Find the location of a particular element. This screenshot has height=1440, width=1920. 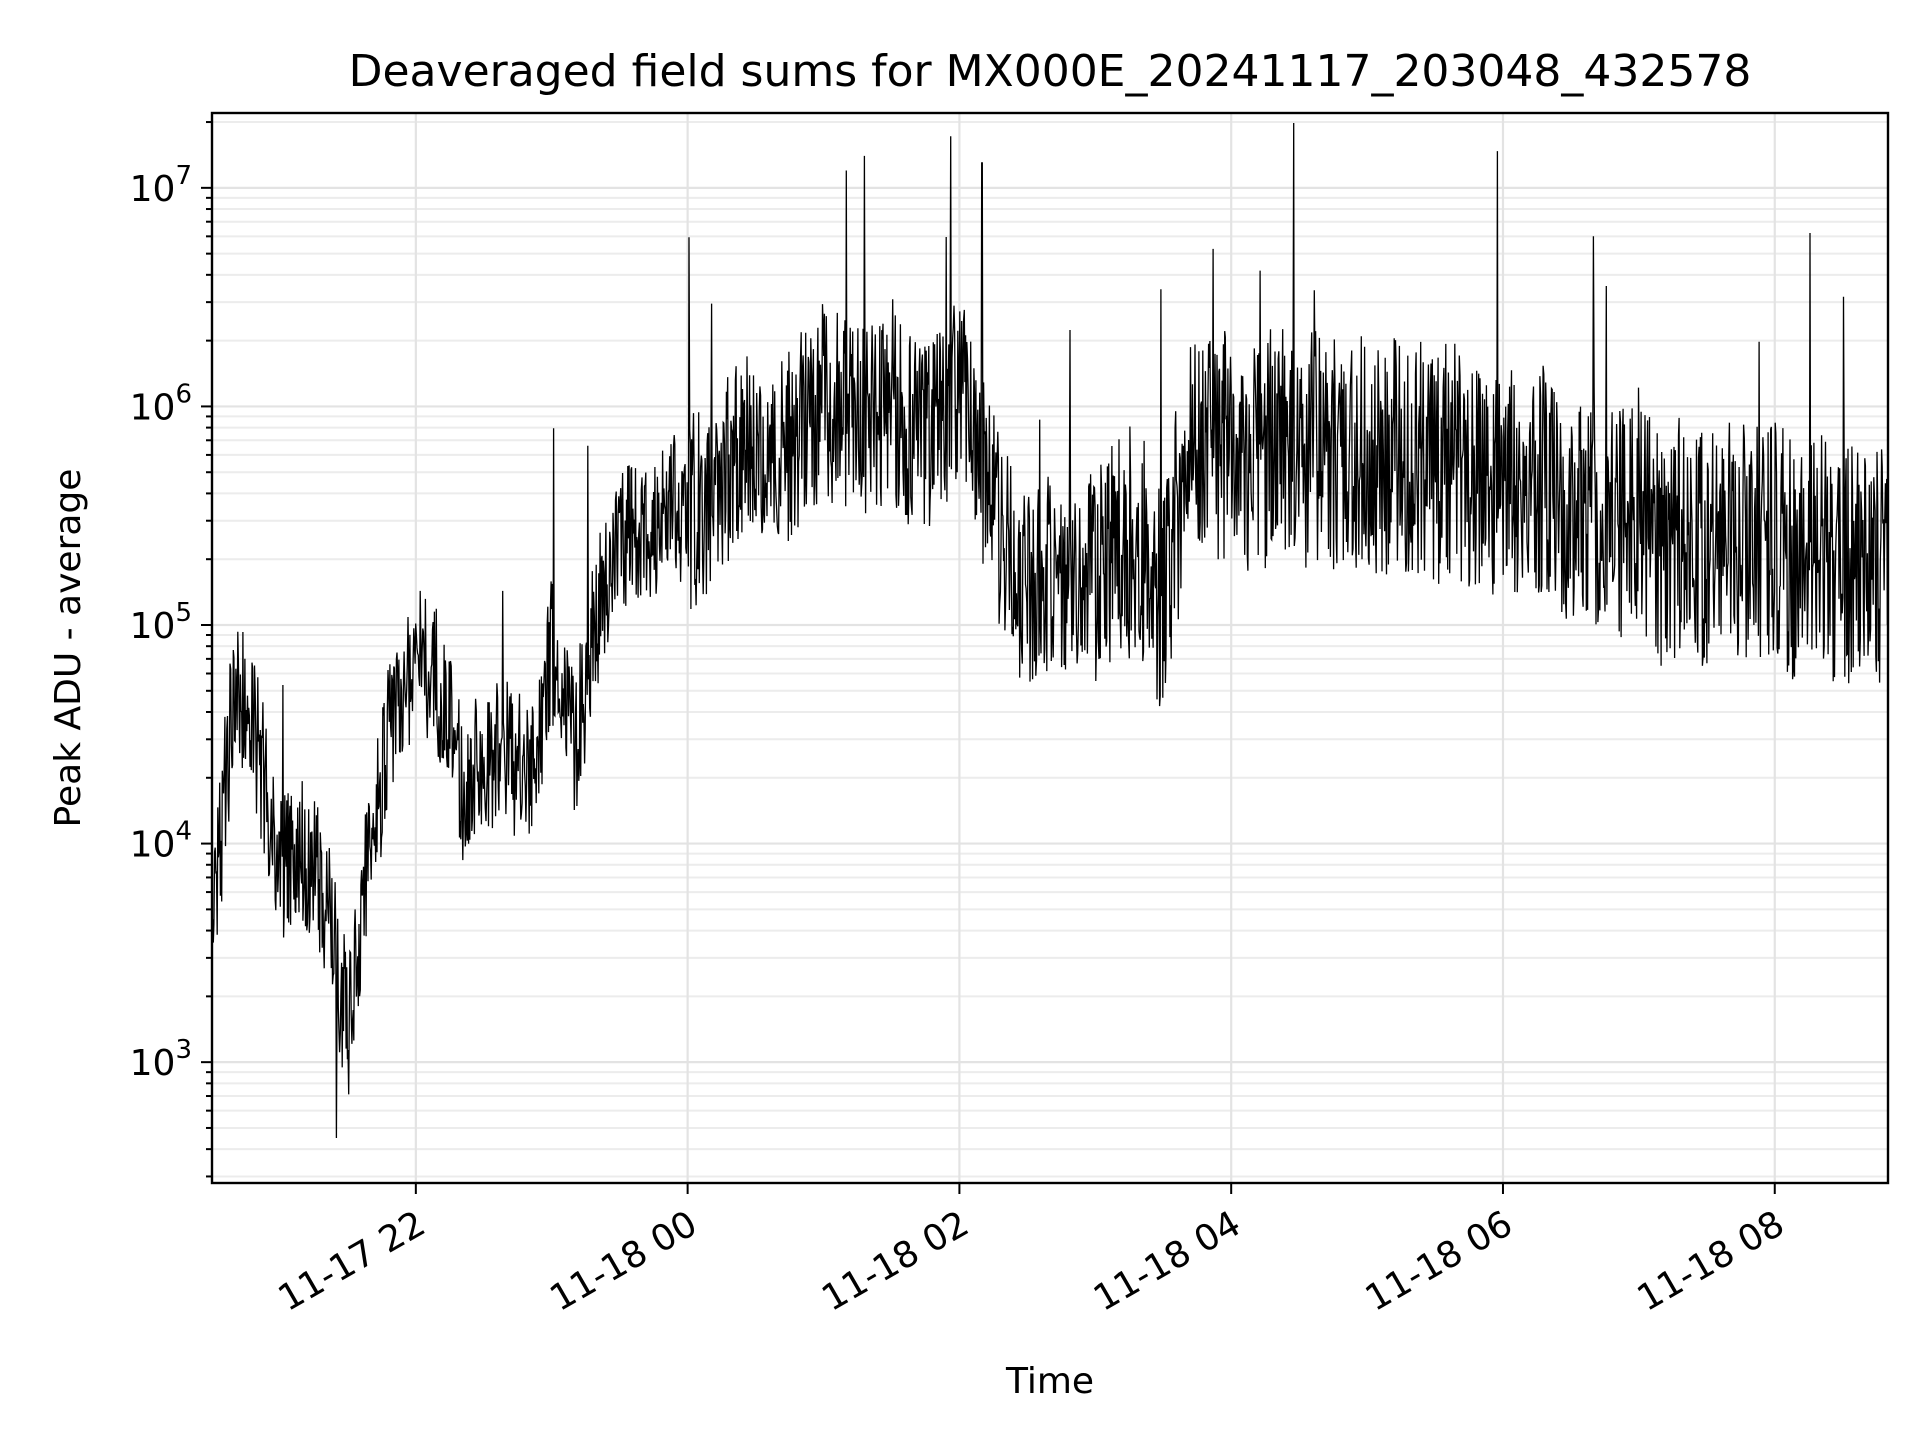

y-tick-label: 10⁶ is located at coordinates (161, 403).